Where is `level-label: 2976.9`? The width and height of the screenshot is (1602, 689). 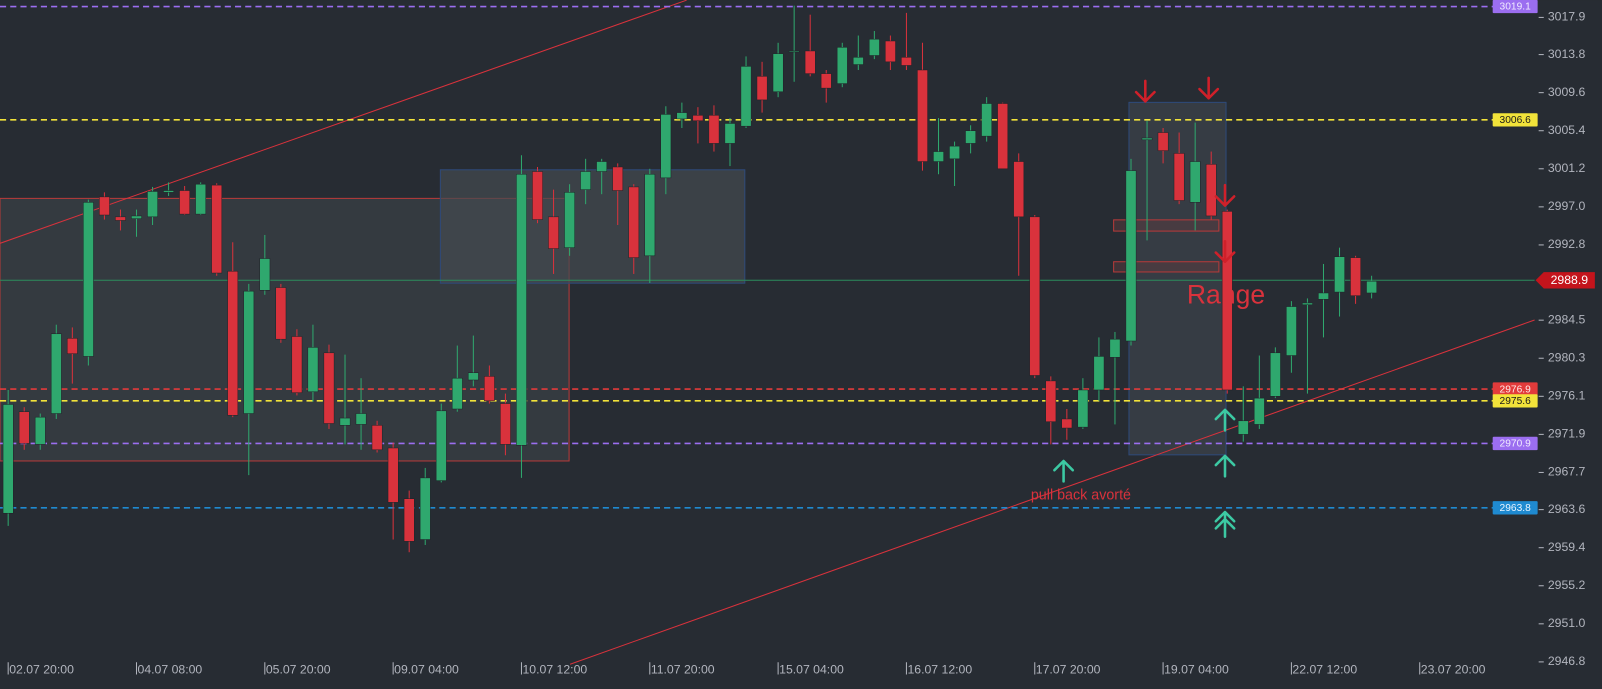 level-label: 2976.9 is located at coordinates (1516, 389).